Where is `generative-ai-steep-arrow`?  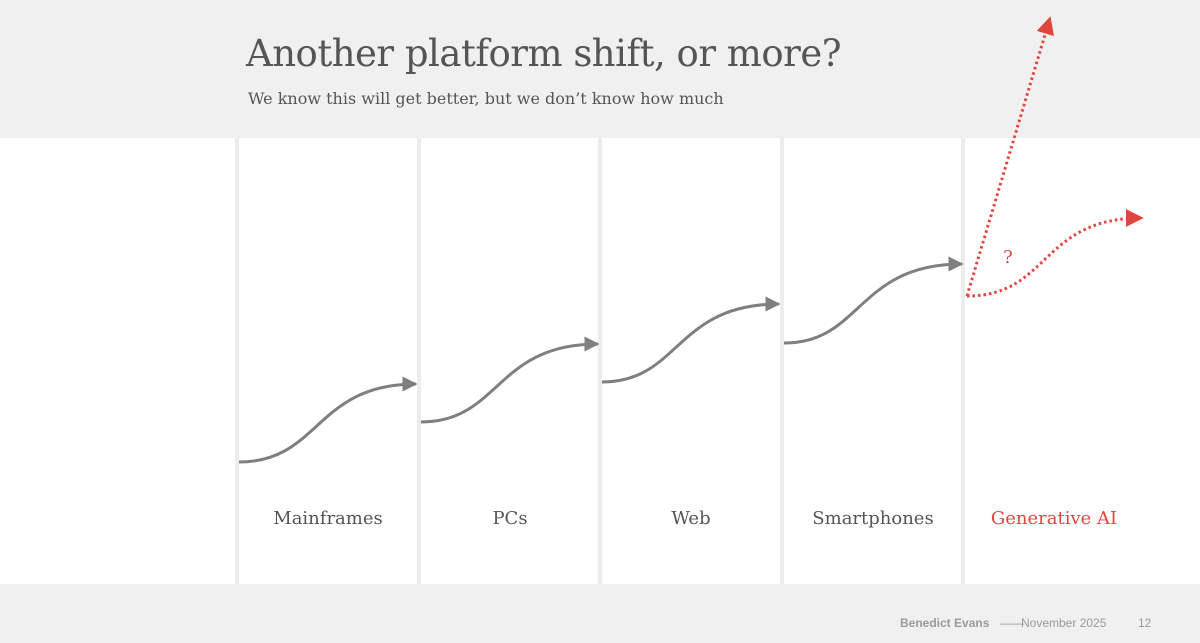 generative-ai-steep-arrow is located at coordinates (1009, 156).